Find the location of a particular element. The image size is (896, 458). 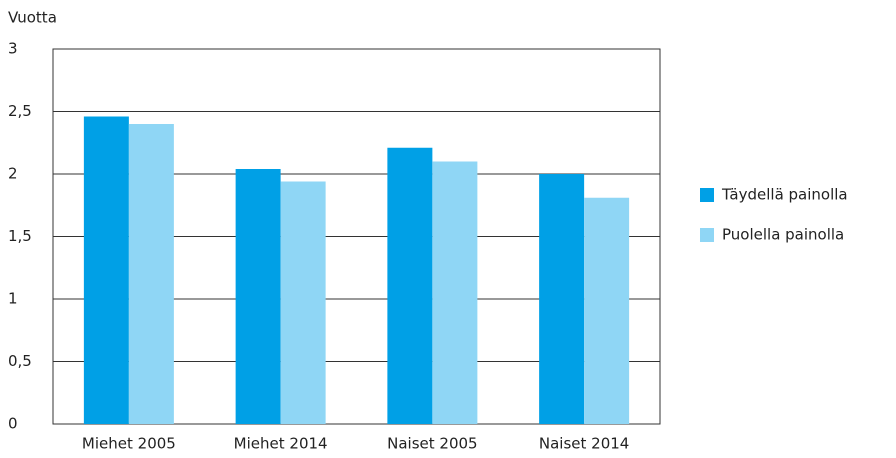

x-tick-label: Naiset 2005 is located at coordinates (432, 444).